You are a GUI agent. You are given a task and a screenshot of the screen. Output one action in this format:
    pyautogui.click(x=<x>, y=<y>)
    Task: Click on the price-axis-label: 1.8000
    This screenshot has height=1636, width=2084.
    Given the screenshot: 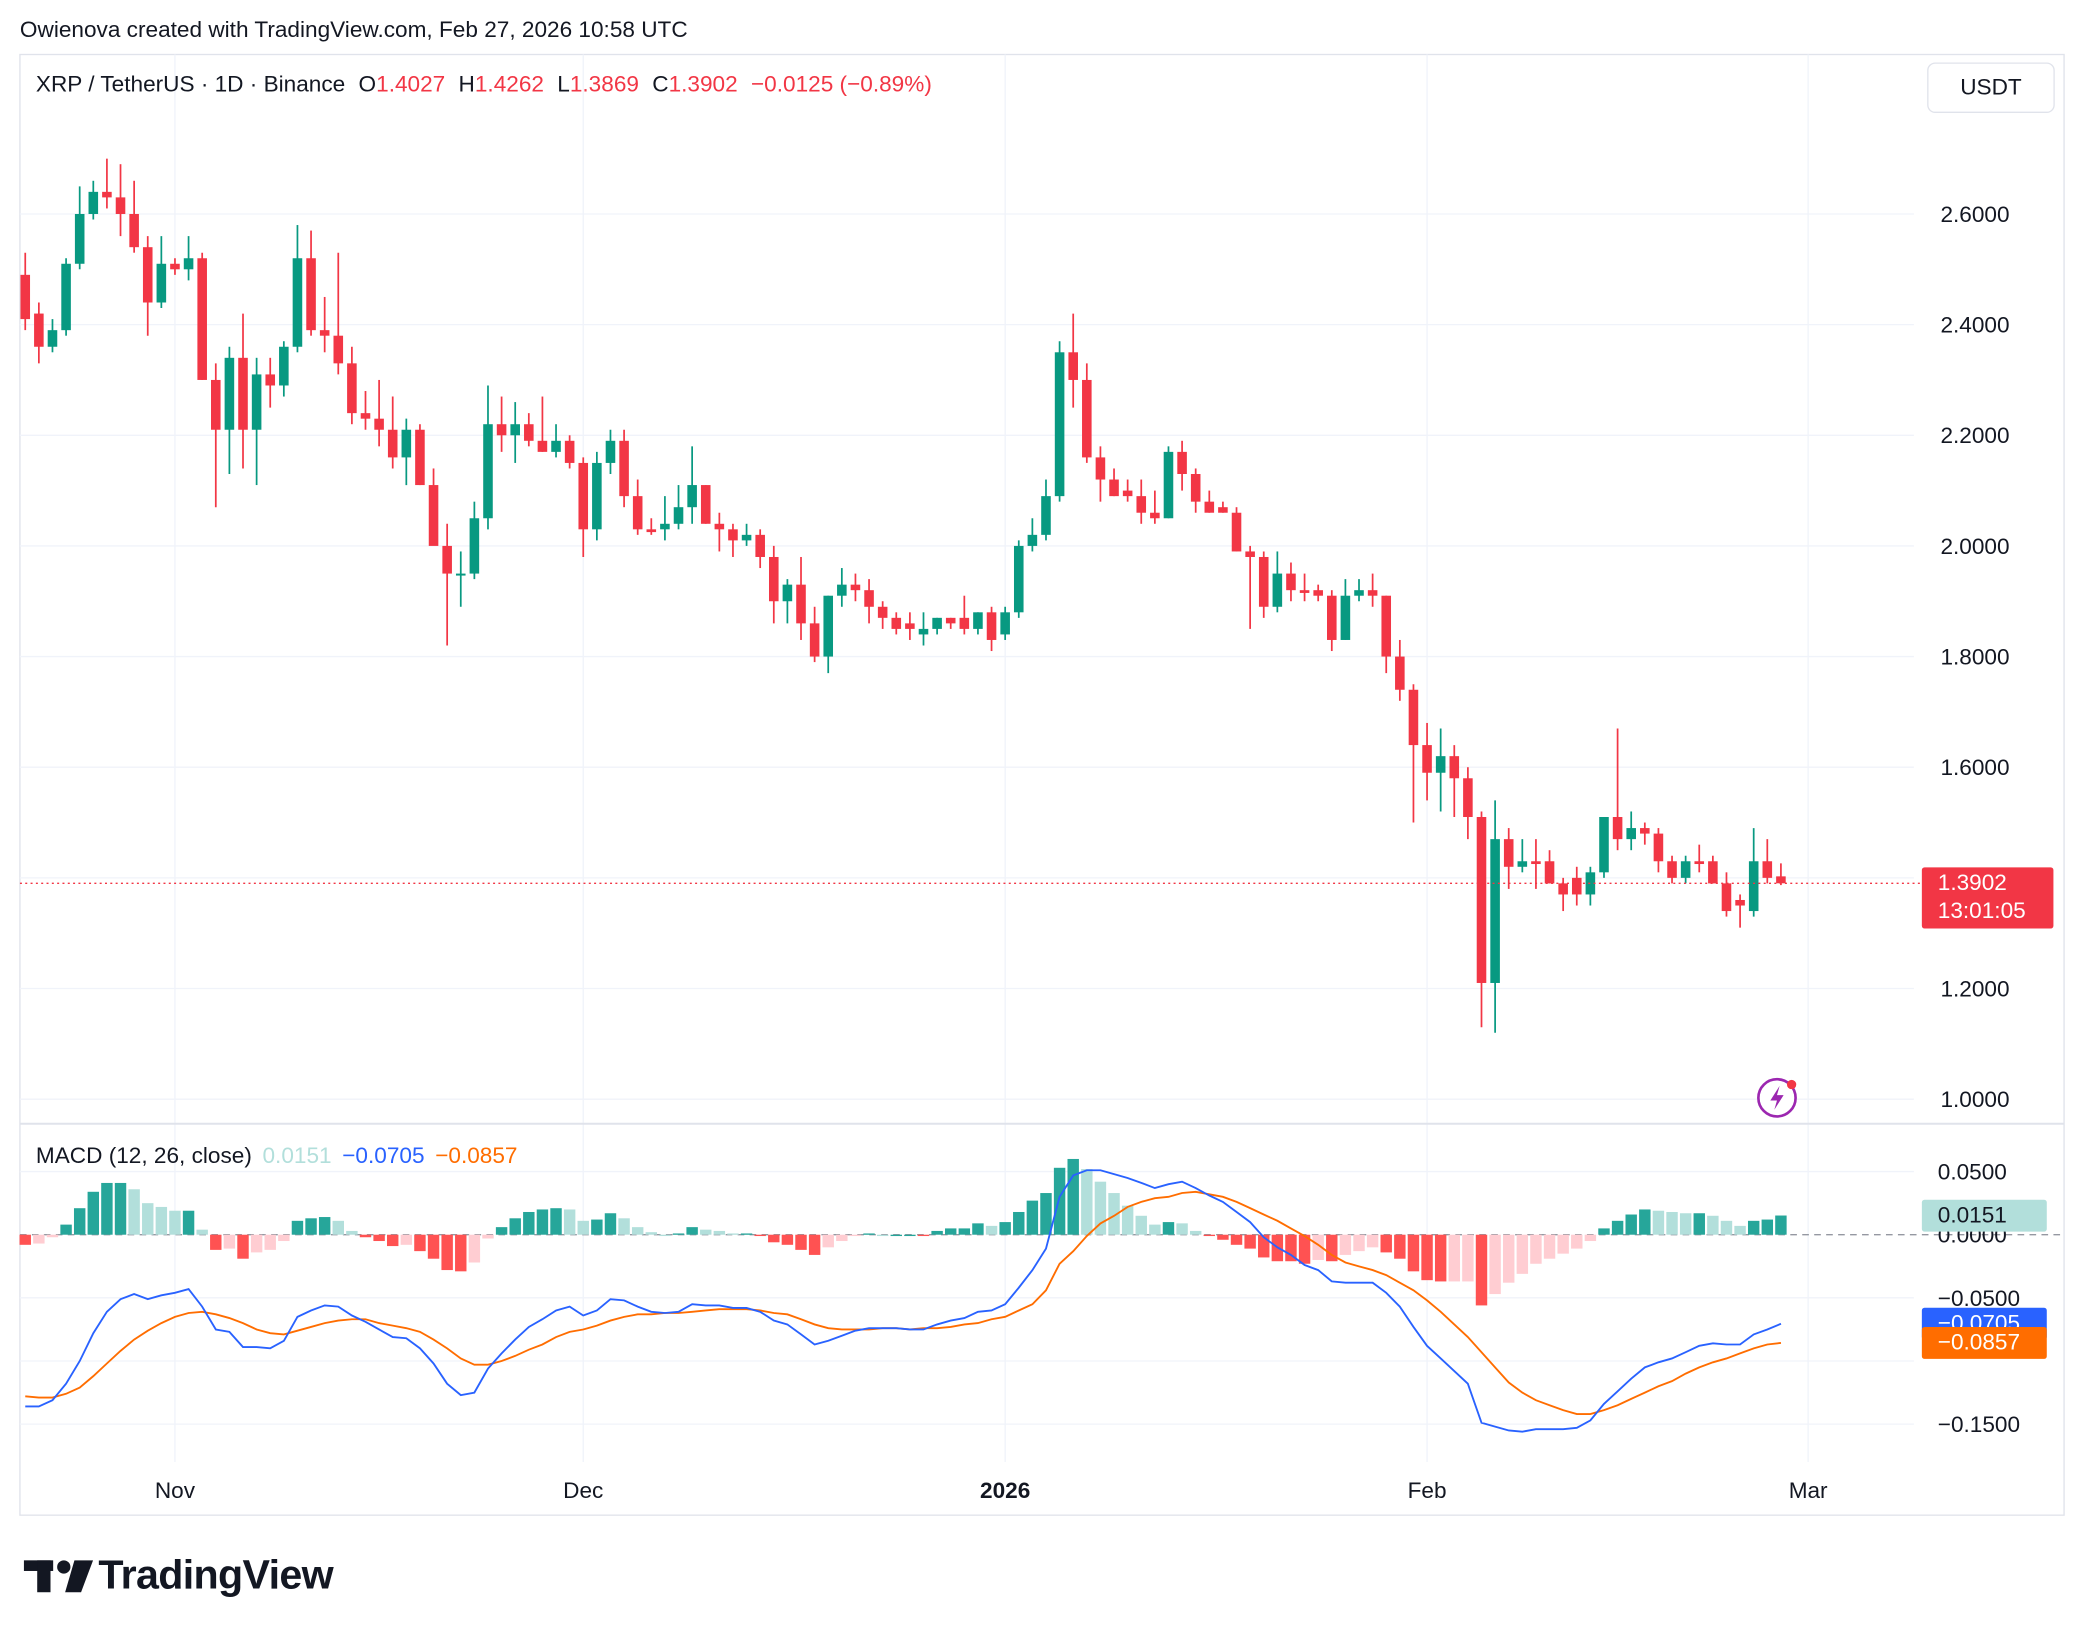 What is the action you would take?
    pyautogui.click(x=1974, y=657)
    